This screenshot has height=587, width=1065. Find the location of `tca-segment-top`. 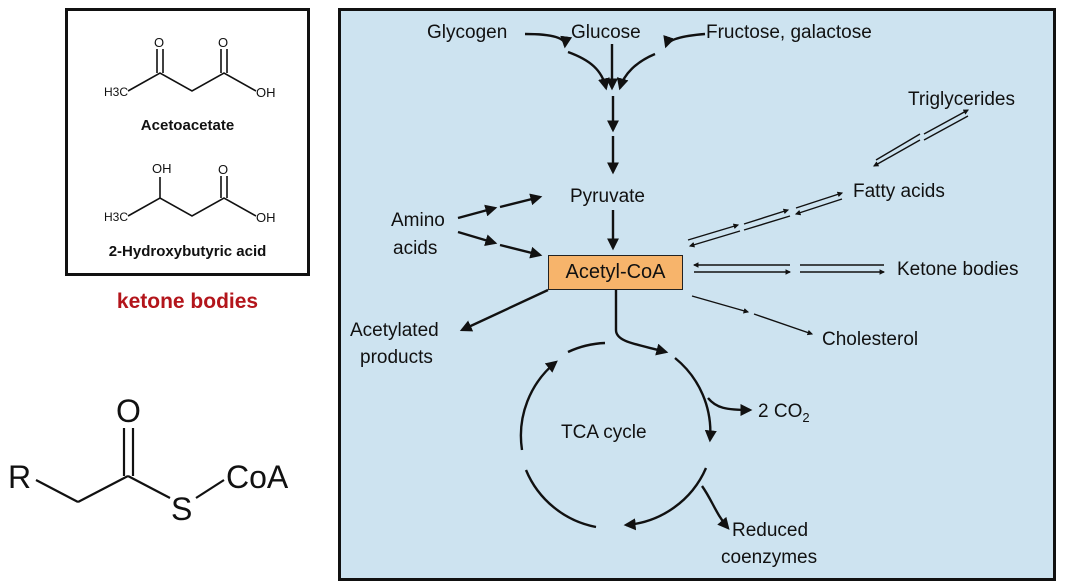

tca-segment-top is located at coordinates (586, 347).